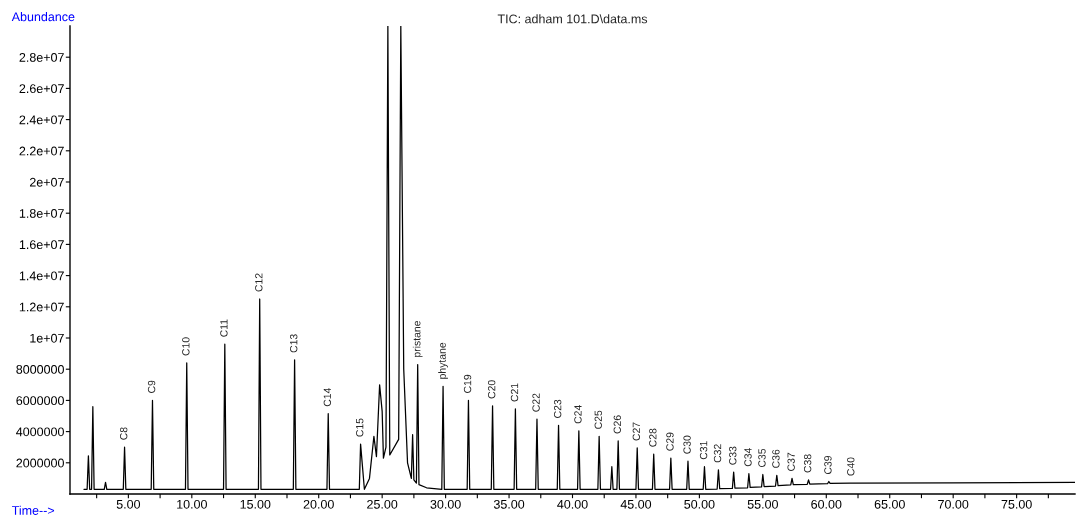 Image resolution: width=1077 pixels, height=520 pixels. I want to click on y-tick-label: 2e+07, so click(46, 182).